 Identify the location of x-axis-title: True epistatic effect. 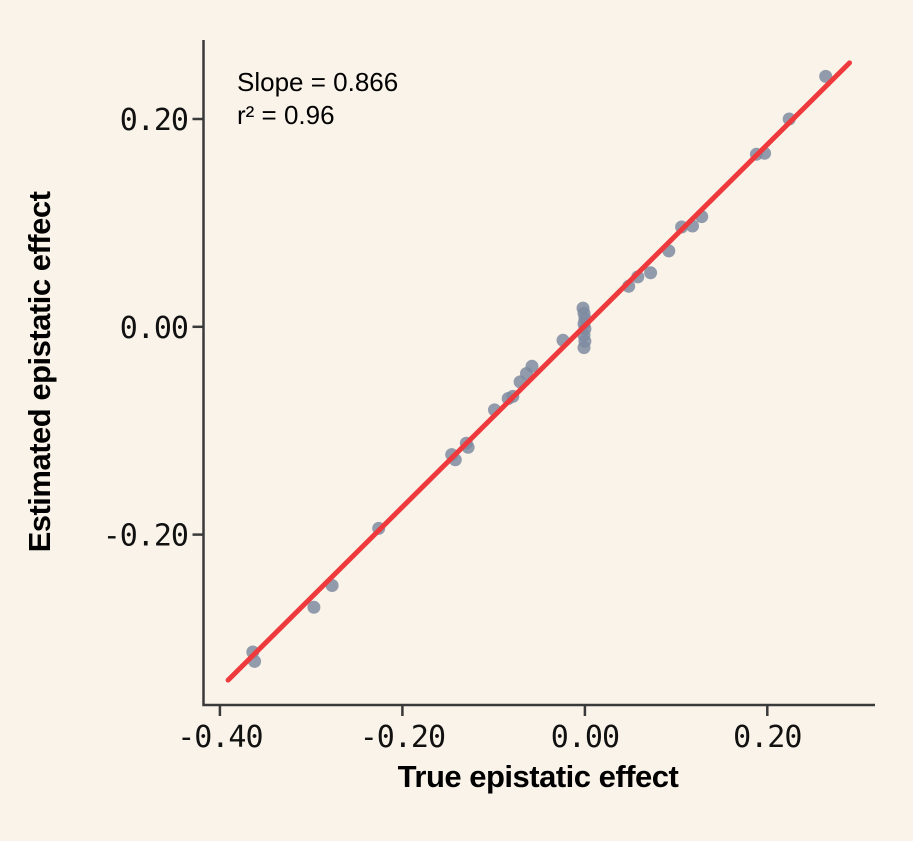
(538, 776).